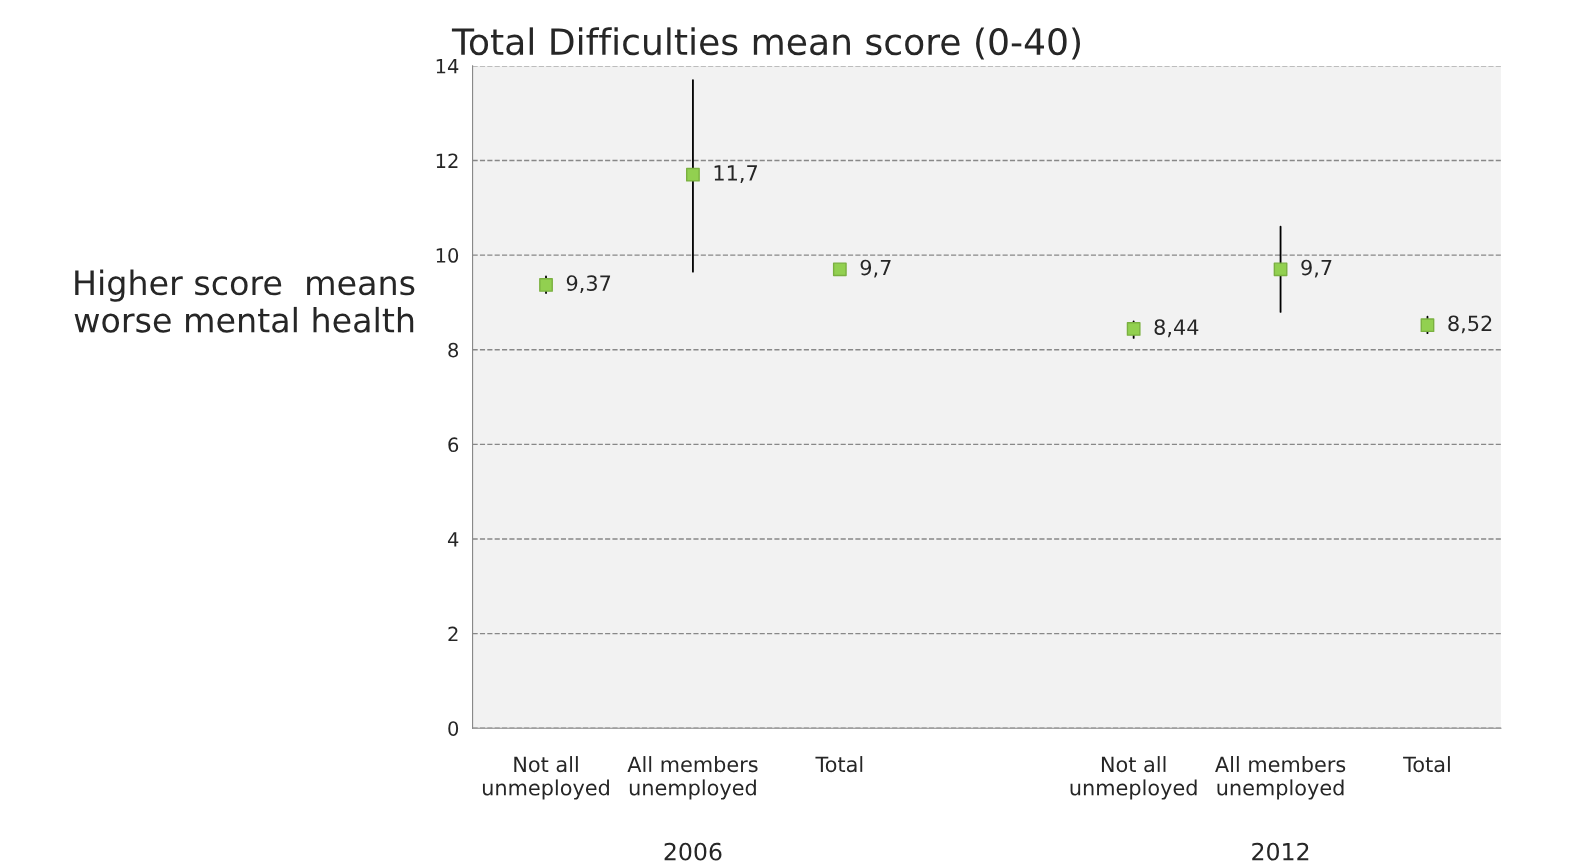  Describe the element at coordinates (453, 350) in the screenshot. I see `y-tick-label: 8` at that location.